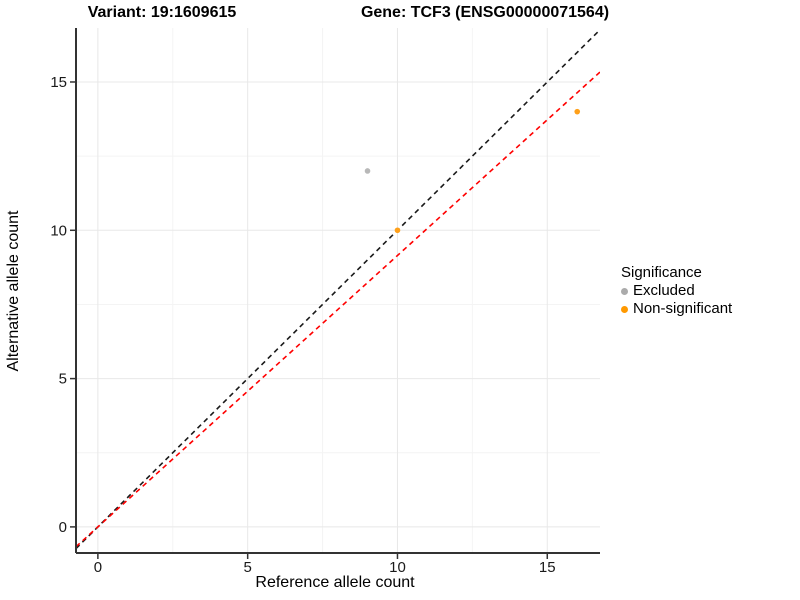 This screenshot has height=600, width=800. What do you see at coordinates (162, 12) in the screenshot?
I see `plot-title-variant: Variant: 19:1609615` at bounding box center [162, 12].